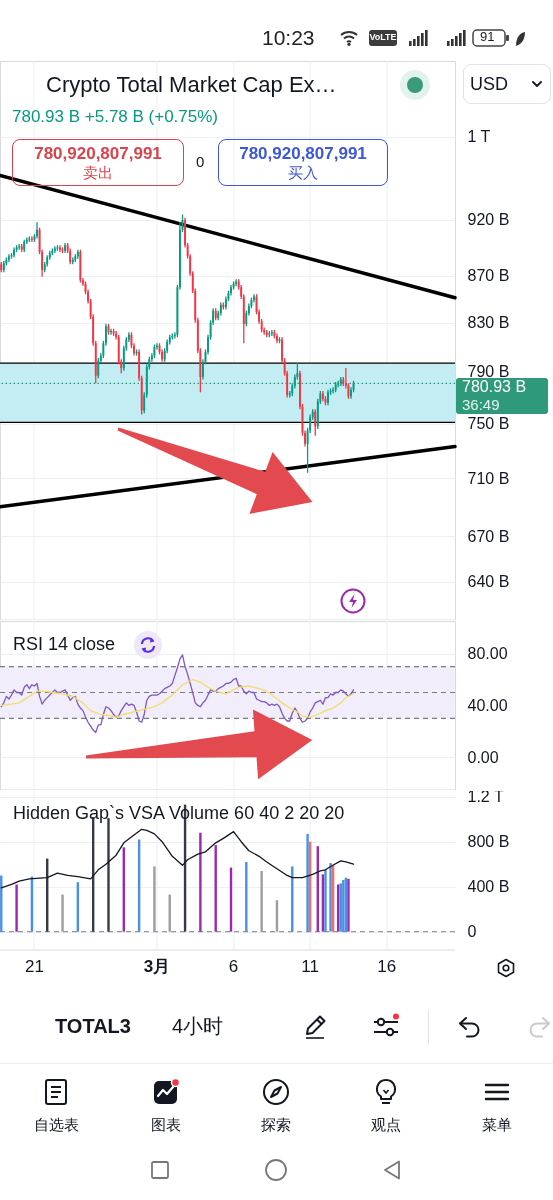 This screenshot has height=1200, width=553. What do you see at coordinates (200, 162) in the screenshot?
I see `annotation: 0` at bounding box center [200, 162].